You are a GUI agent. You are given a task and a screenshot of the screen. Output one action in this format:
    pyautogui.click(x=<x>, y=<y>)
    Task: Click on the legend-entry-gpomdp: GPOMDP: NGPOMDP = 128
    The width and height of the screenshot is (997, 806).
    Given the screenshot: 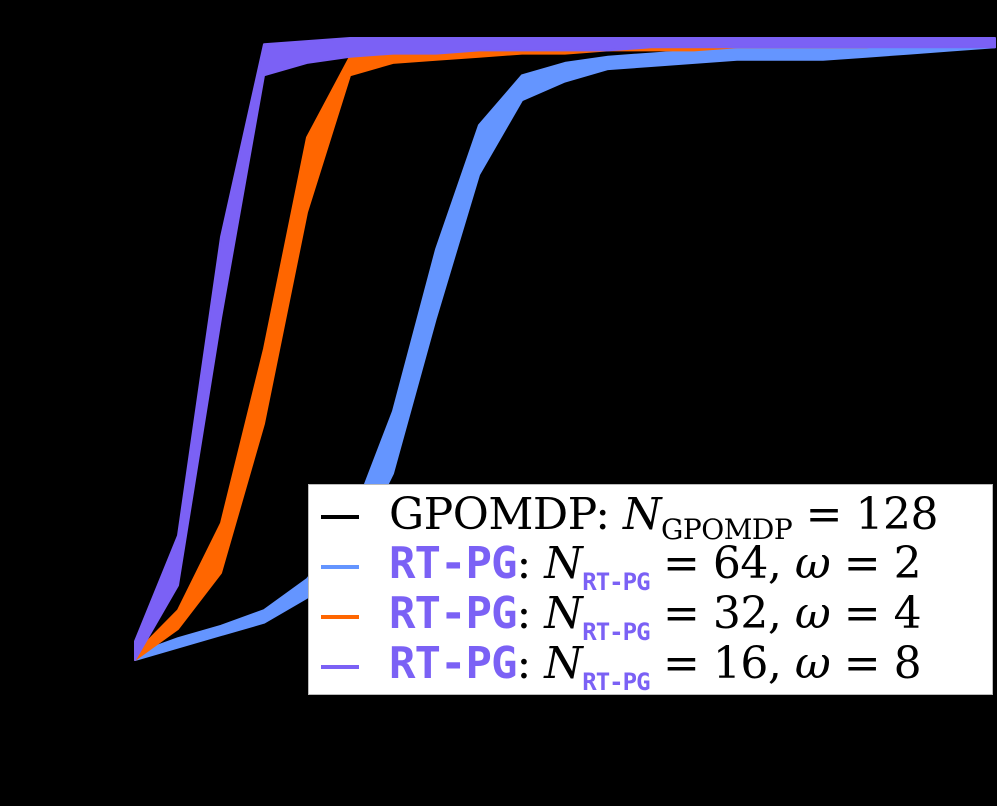 What is the action you would take?
    pyautogui.click(x=623, y=517)
    